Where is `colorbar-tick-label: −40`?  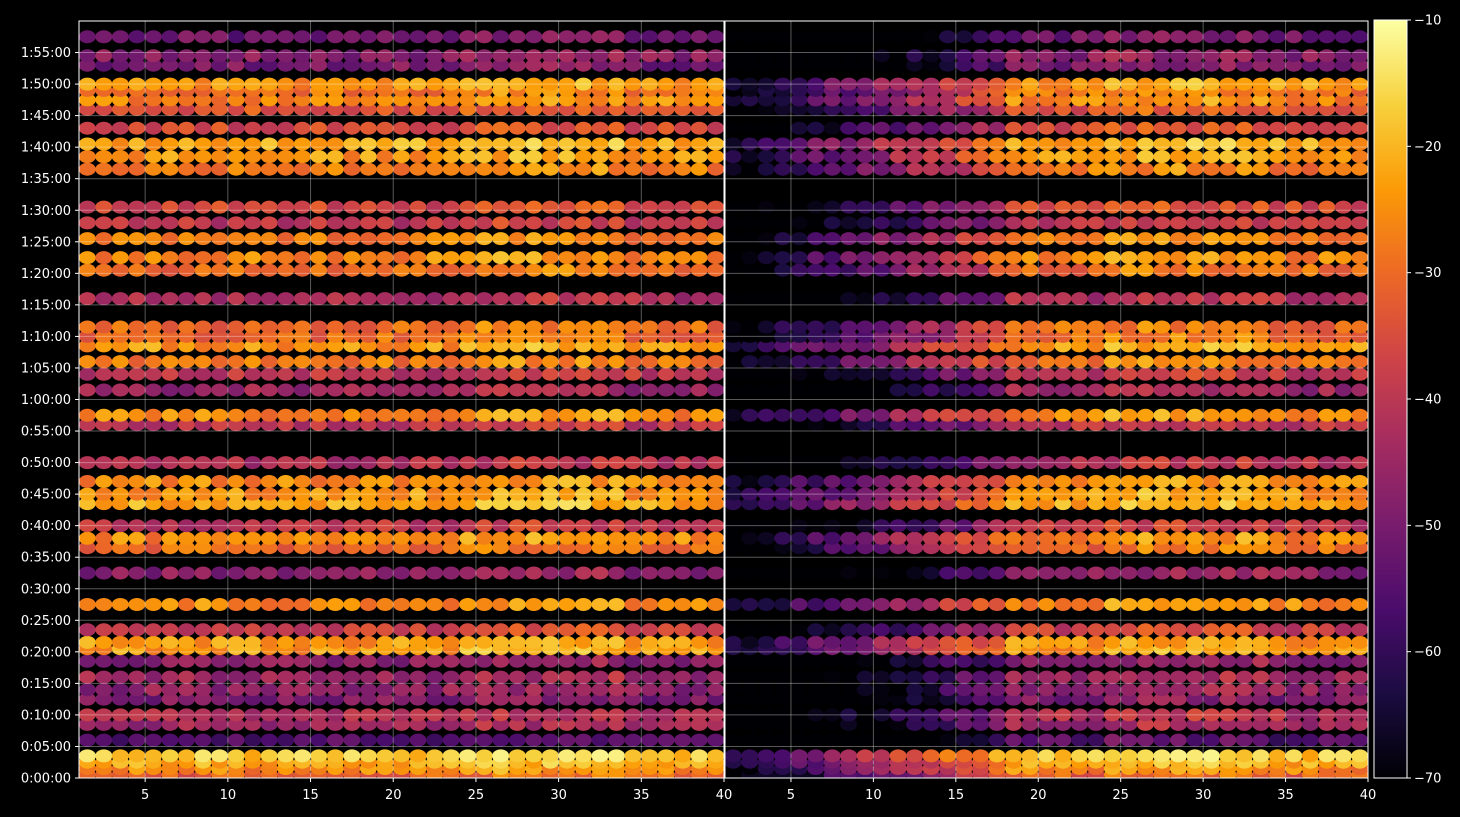
colorbar-tick-label: −40 is located at coordinates (1427, 400).